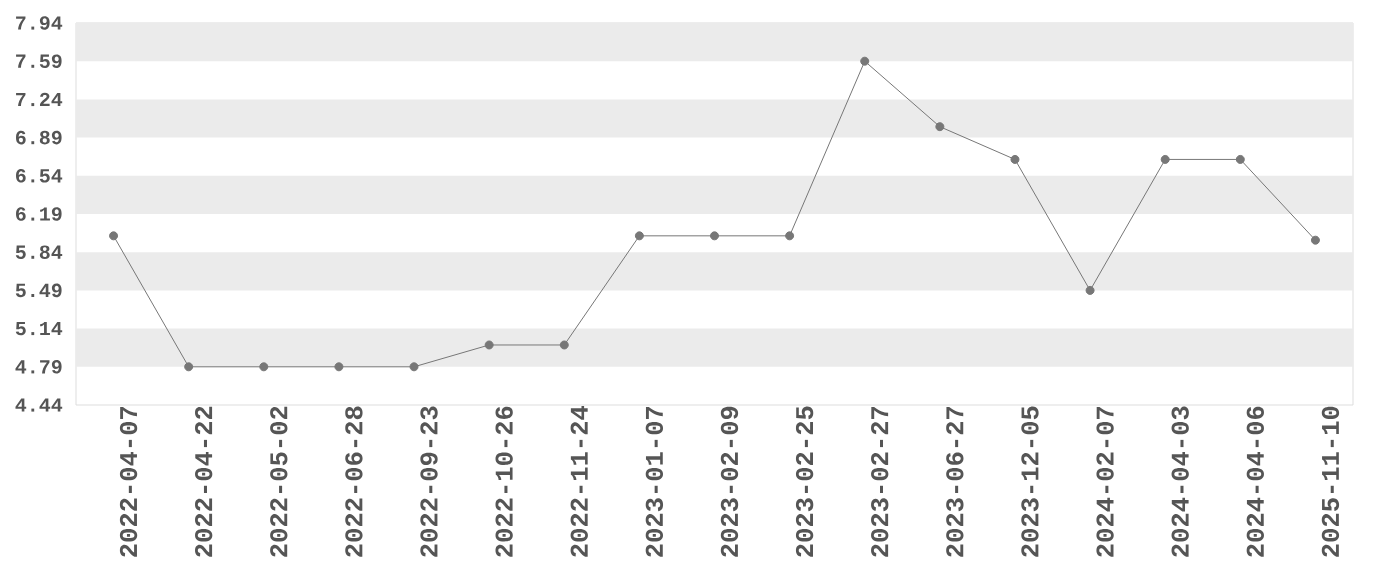 Image resolution: width=1380 pixels, height=580 pixels. Describe the element at coordinates (1105, 481) in the screenshot. I see `x-tick-label: 2024-02-07` at that location.